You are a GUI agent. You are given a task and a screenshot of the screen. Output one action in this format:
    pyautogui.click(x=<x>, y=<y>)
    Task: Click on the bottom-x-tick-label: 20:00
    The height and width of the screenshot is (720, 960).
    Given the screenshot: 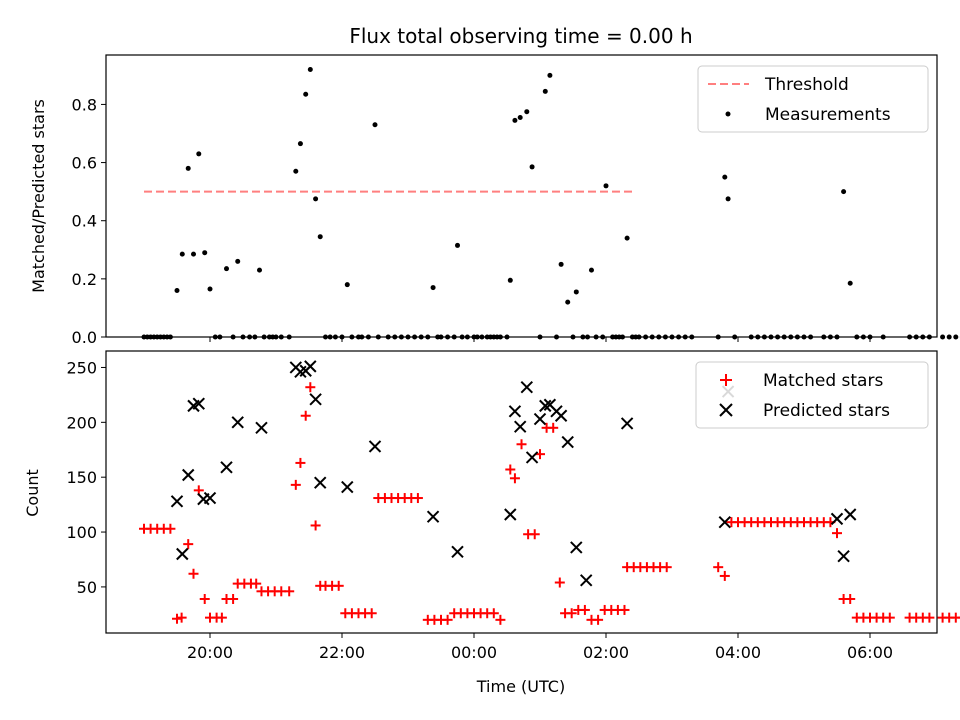 What is the action you would take?
    pyautogui.click(x=210, y=652)
    